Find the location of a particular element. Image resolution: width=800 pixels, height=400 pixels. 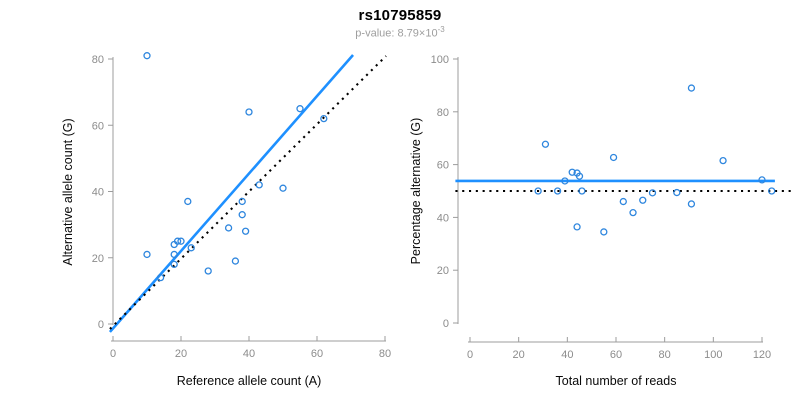

x-tick-label: 120 is located at coordinates (762, 355).